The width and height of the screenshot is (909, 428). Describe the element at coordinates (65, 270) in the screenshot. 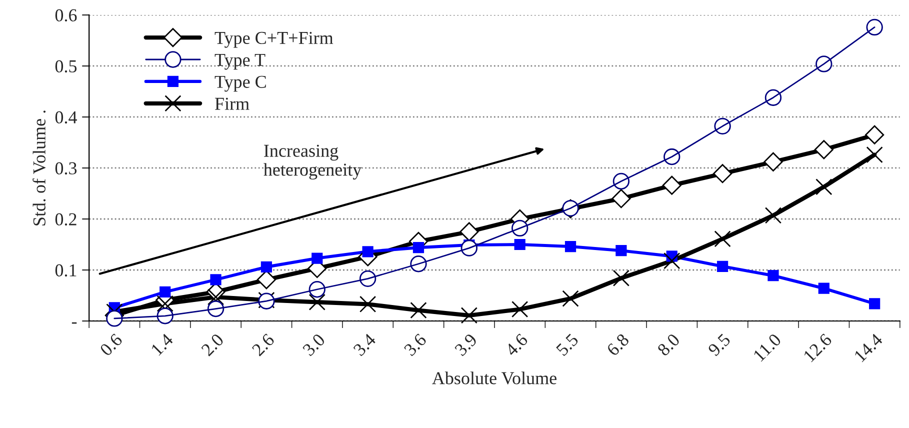

I see `y-tick-label: 0.1` at that location.